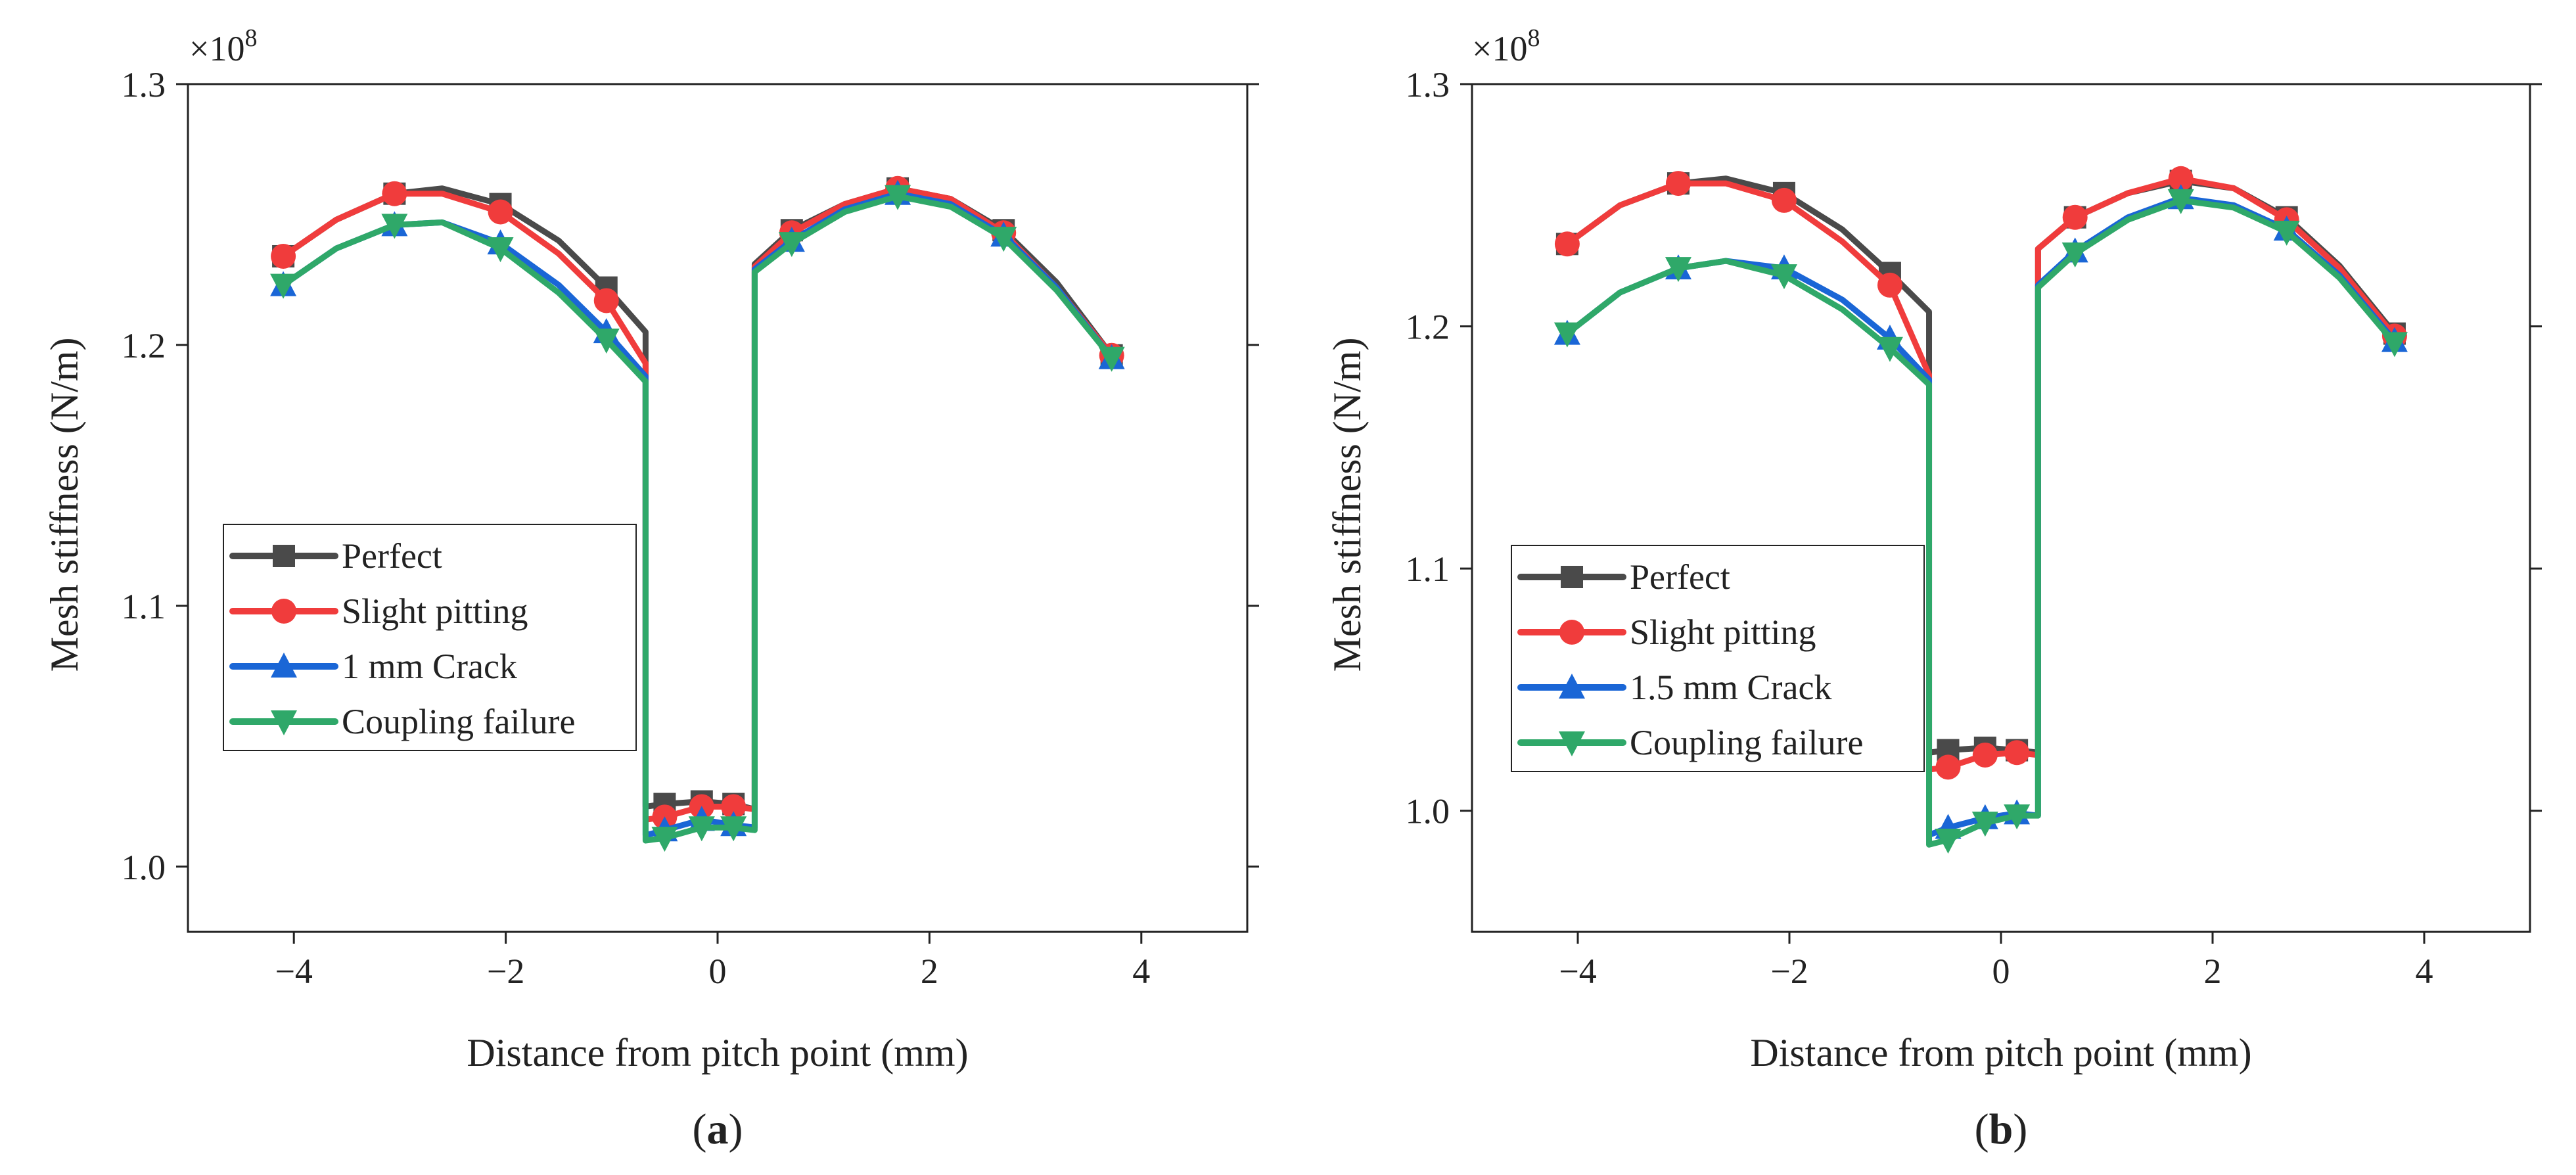 This screenshot has width=2576, height=1175. I want to click on y-tick-label-a: 1.1, so click(144, 607).